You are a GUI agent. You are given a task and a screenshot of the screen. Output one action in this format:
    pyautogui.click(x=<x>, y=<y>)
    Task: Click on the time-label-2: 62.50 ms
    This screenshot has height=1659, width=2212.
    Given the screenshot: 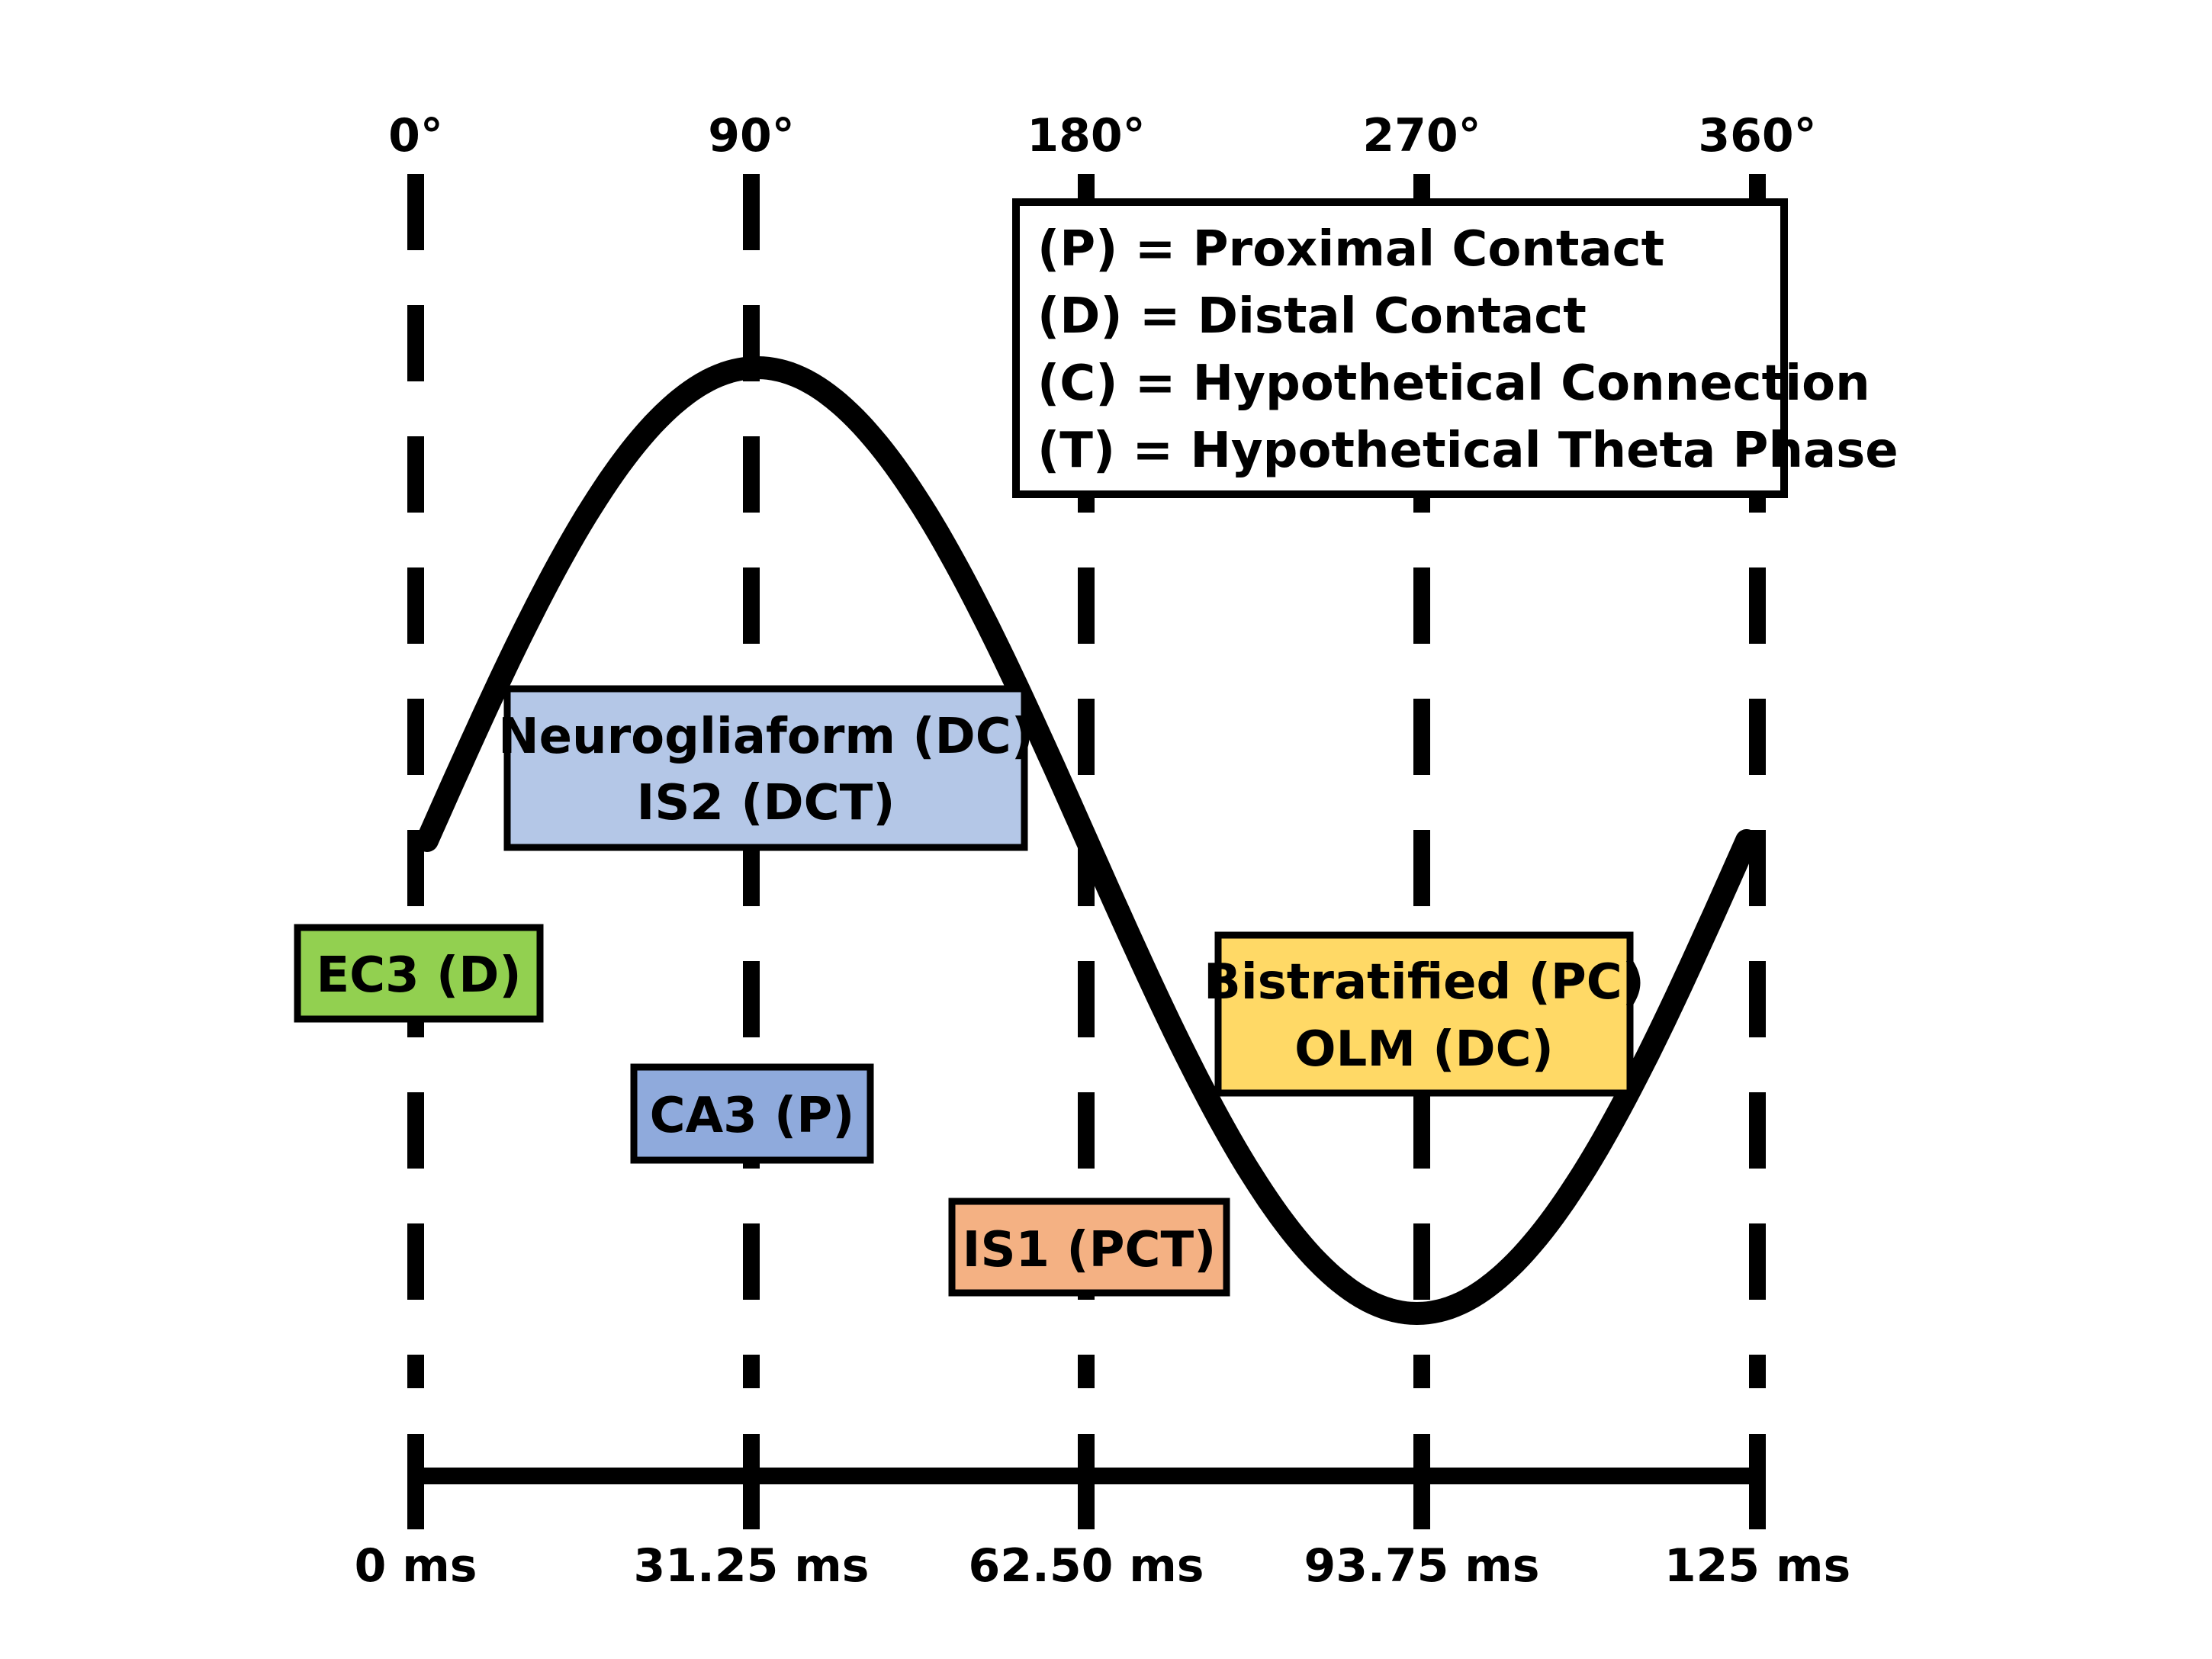 What is the action you would take?
    pyautogui.click(x=1086, y=1566)
    